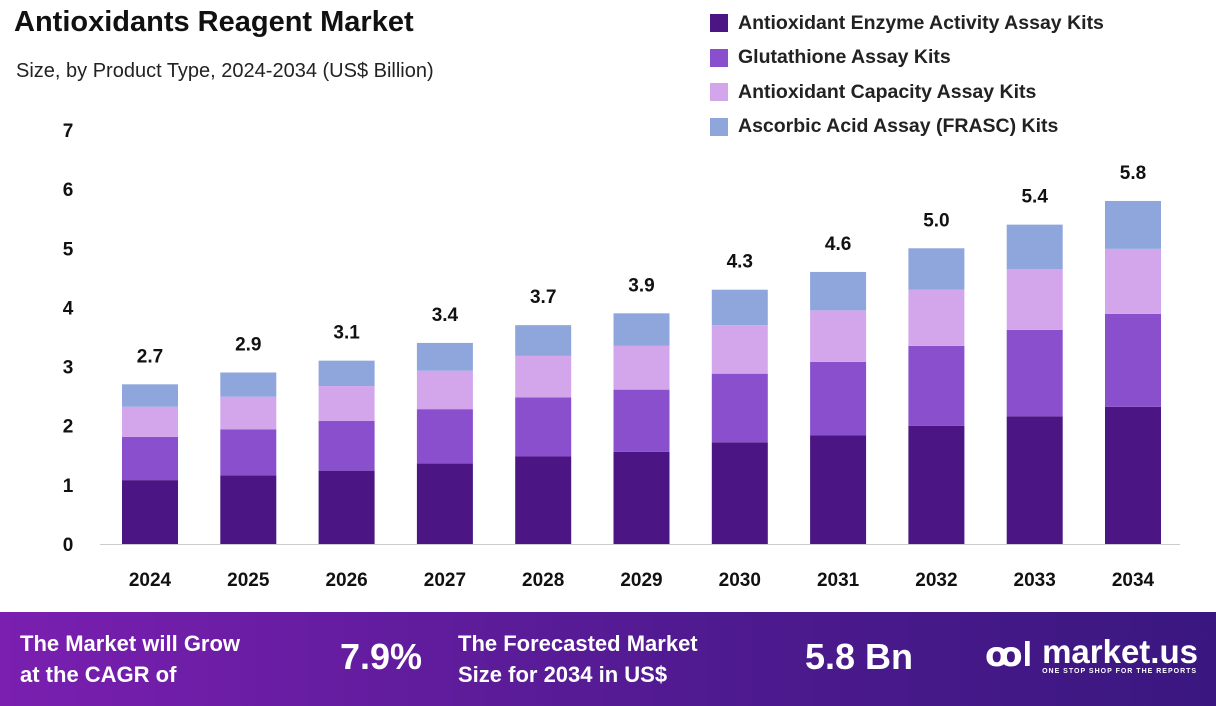 The height and width of the screenshot is (706, 1216). What do you see at coordinates (248, 344) in the screenshot?
I see `data-label-total: 2.9` at bounding box center [248, 344].